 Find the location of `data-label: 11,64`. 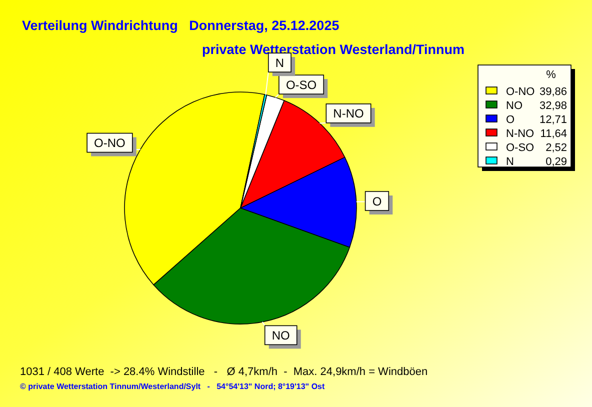

data-label: 11,64 is located at coordinates (553, 134).